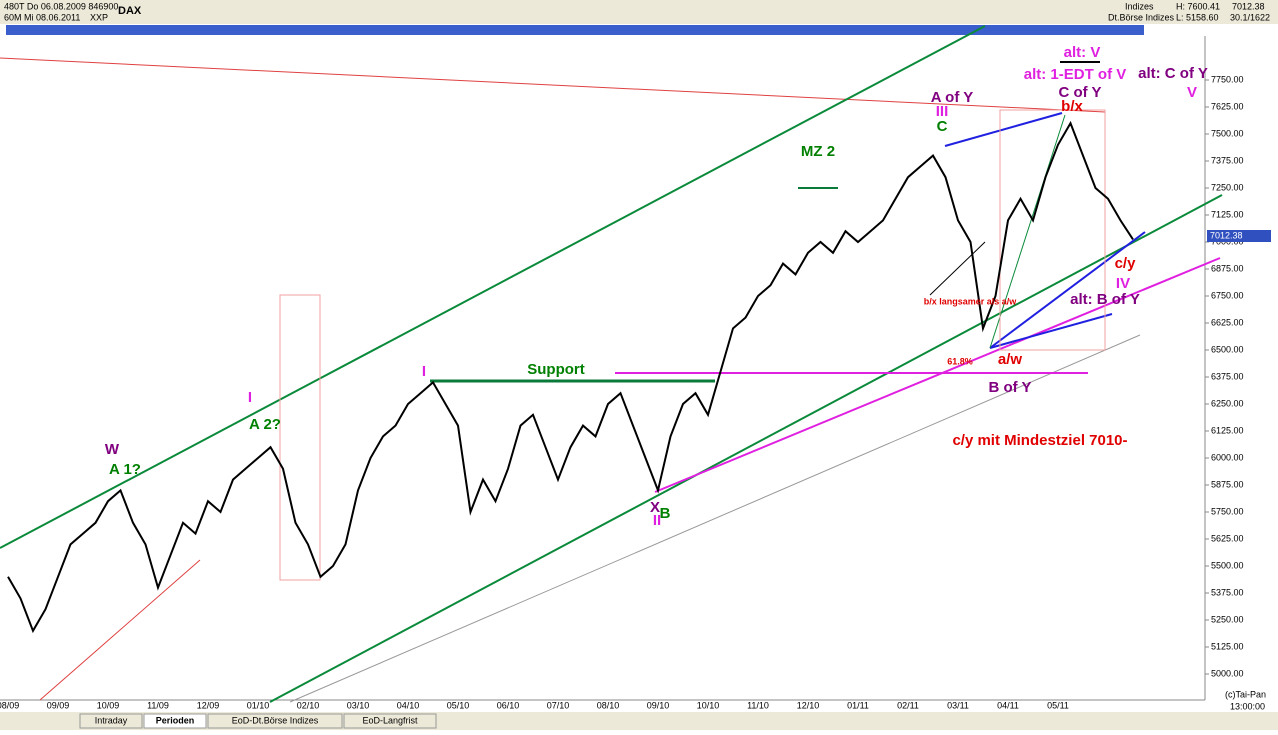  What do you see at coordinates (1139, 6) in the screenshot?
I see `header-group: Indizes` at bounding box center [1139, 6].